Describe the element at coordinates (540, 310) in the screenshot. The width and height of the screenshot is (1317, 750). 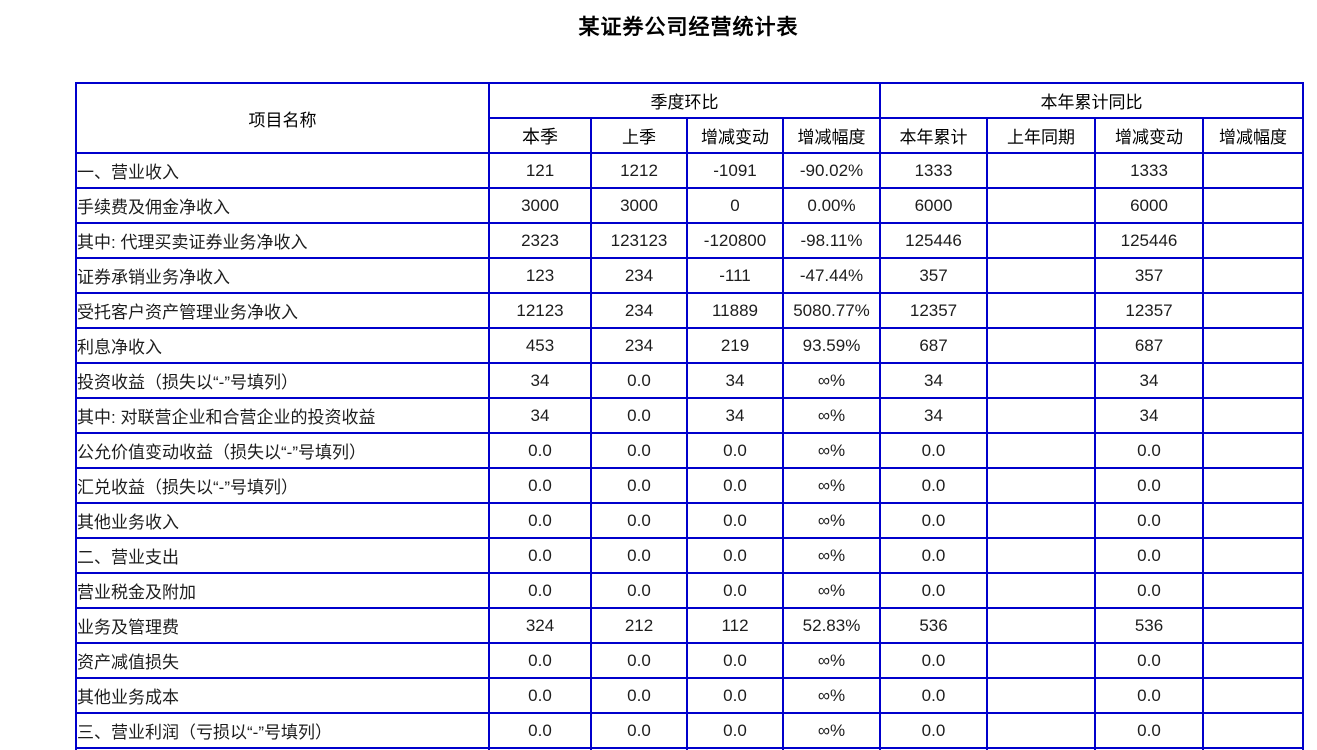
I see `cell-value: 12123` at that location.